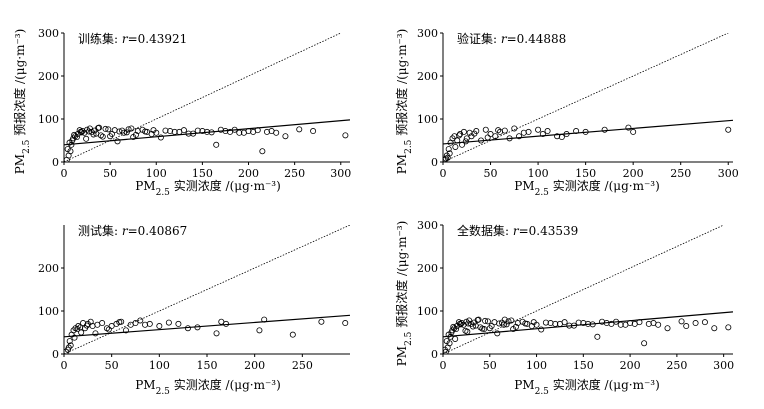 The height and width of the screenshot is (409, 764). What do you see at coordinates (22, 102) in the screenshot?
I see `y-axis-label: PM2.5 预报浓度 /(μg·m⁻³)` at bounding box center [22, 102].